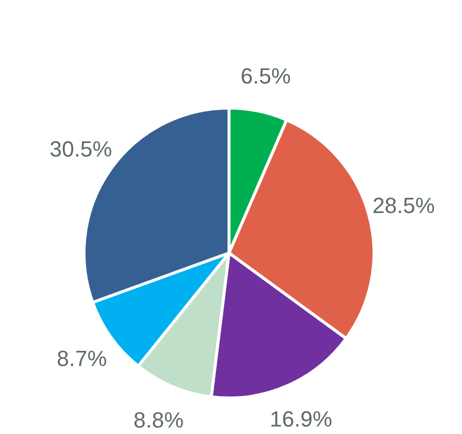 This screenshot has height=434, width=462. I want to click on data-label: 30.5%, so click(81, 149).